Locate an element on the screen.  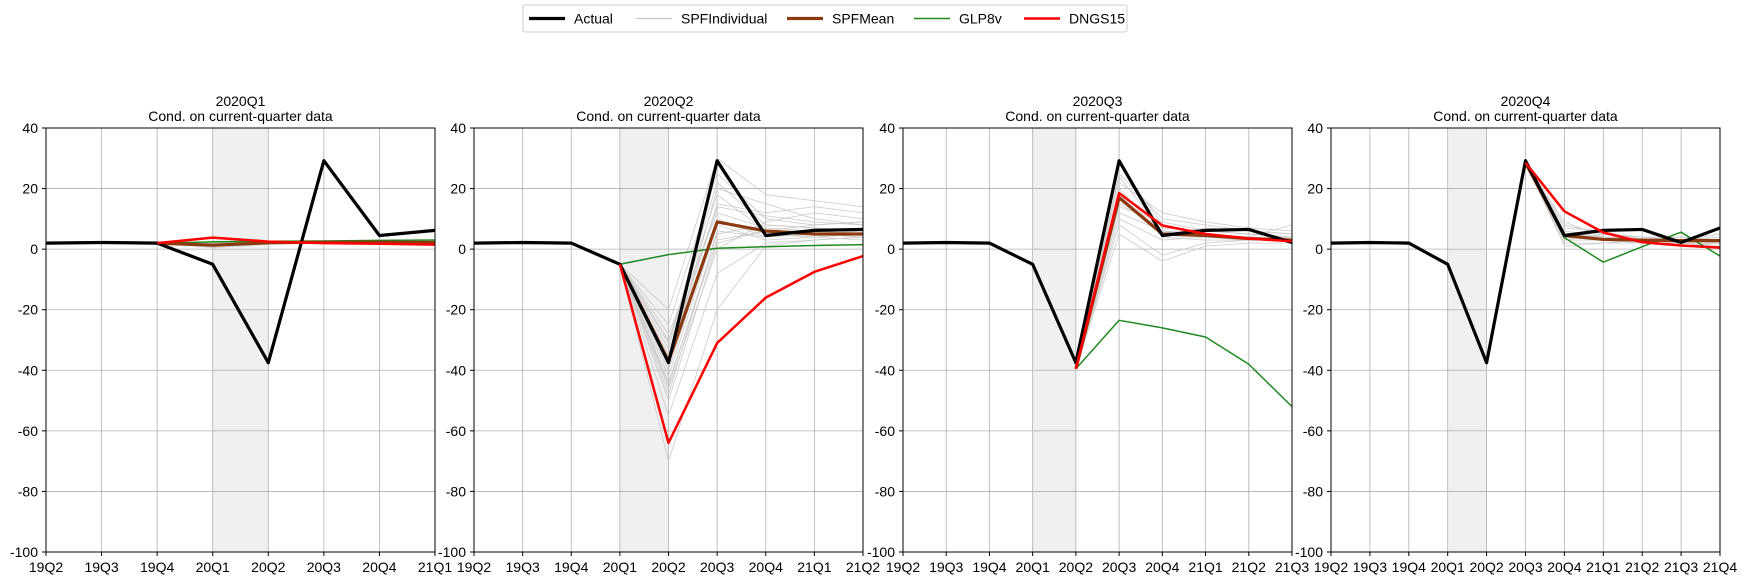
legend-box is located at coordinates (825, 18).